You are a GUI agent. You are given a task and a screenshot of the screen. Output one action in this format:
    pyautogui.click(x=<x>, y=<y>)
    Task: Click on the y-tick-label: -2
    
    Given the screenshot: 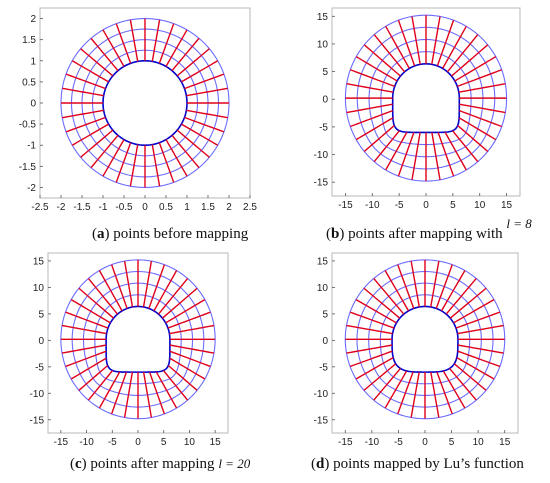 What is the action you would take?
    pyautogui.click(x=31, y=188)
    